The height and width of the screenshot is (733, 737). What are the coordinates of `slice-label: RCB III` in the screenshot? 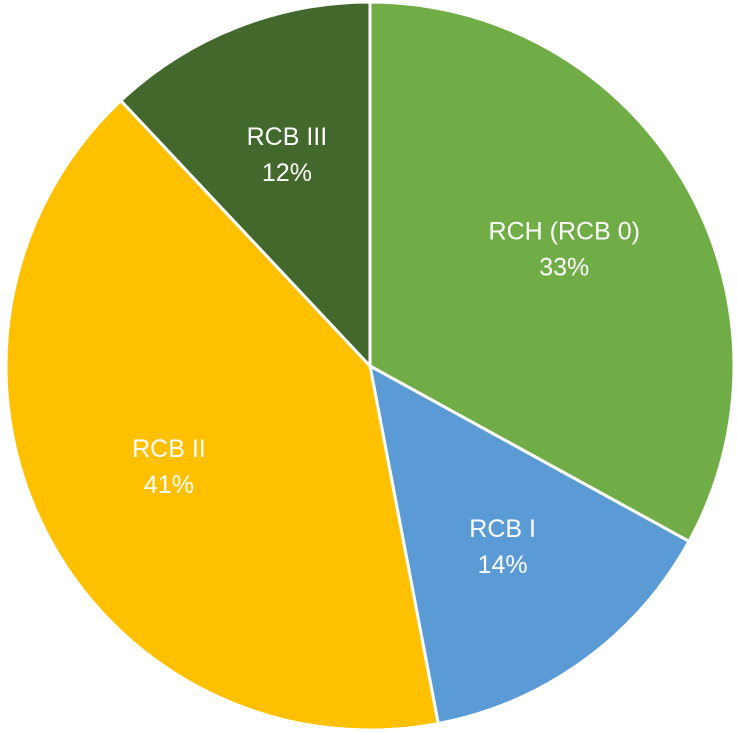 It's located at (287, 137).